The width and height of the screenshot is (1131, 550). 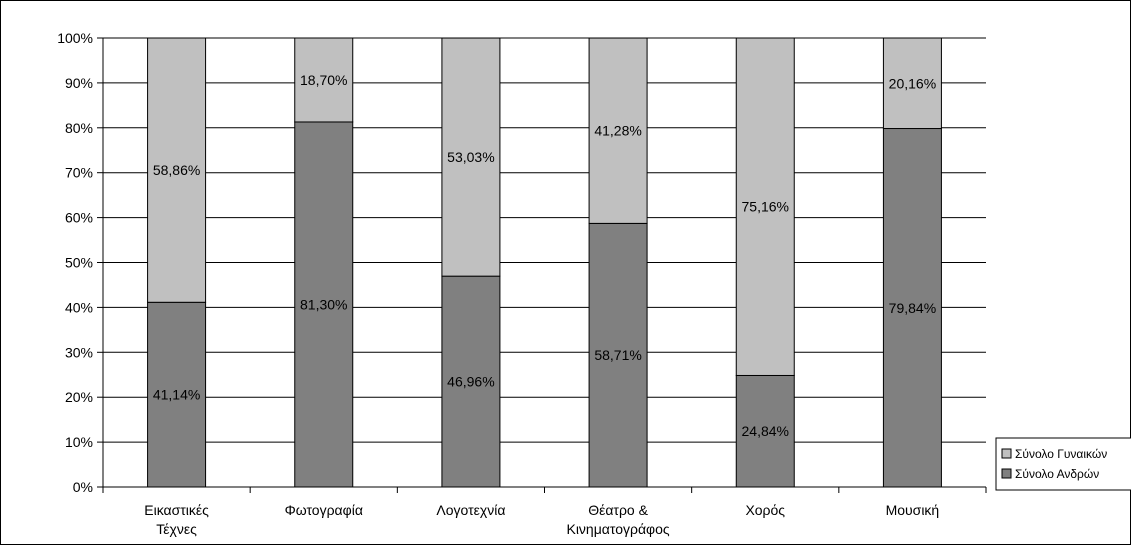 I want to click on x-tick-label: Φωτογραφία, so click(x=324, y=510).